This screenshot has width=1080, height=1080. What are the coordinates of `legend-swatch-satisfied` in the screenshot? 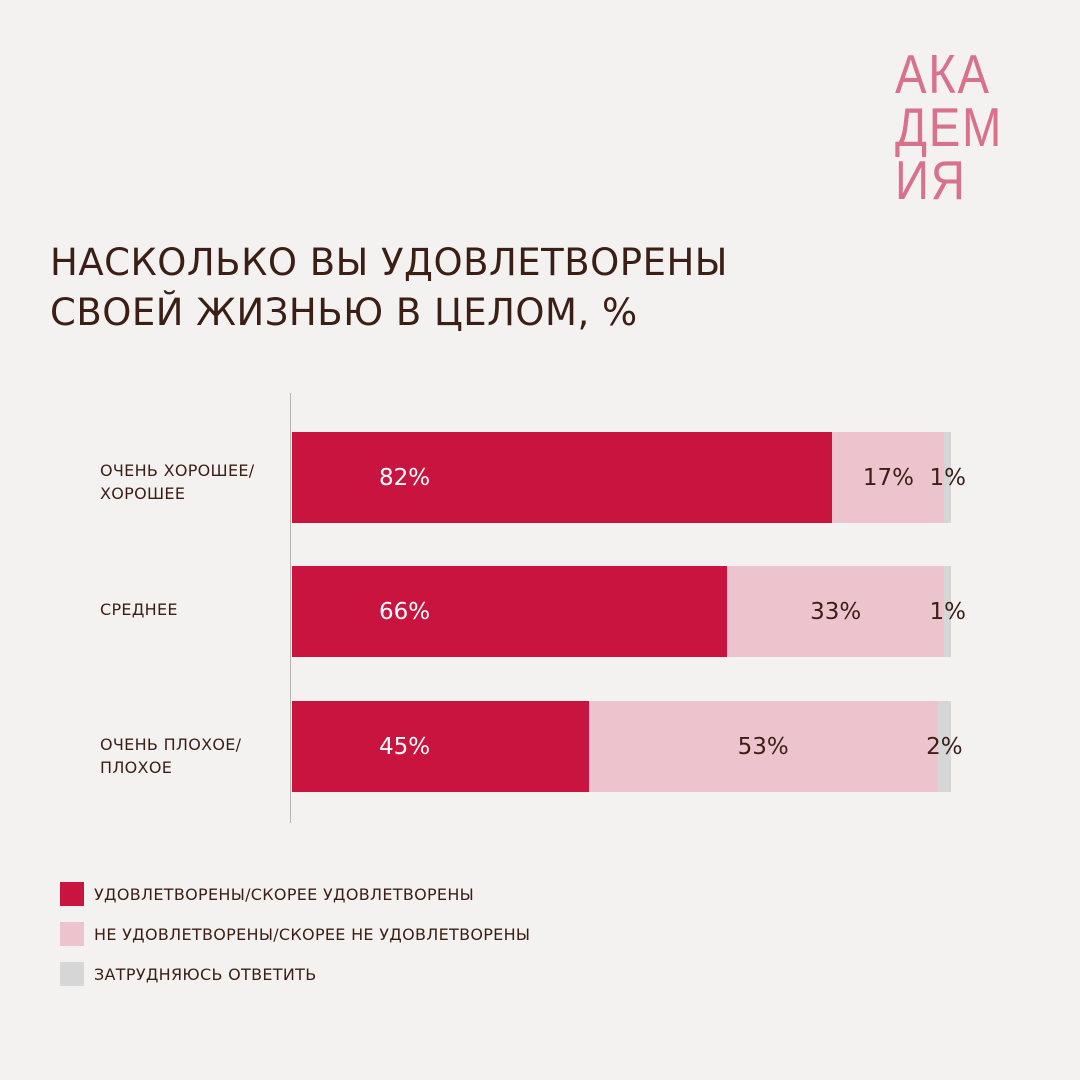 It's located at (72, 894).